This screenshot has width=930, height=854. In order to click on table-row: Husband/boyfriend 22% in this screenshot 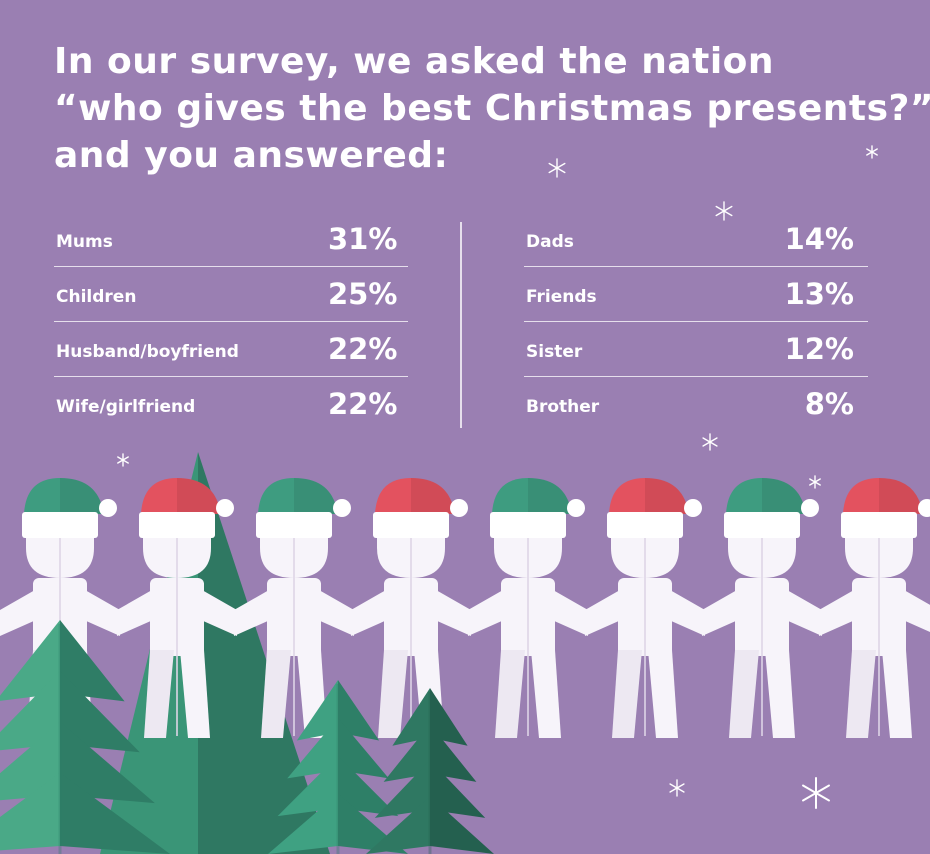, I will do `click(231, 349)`.